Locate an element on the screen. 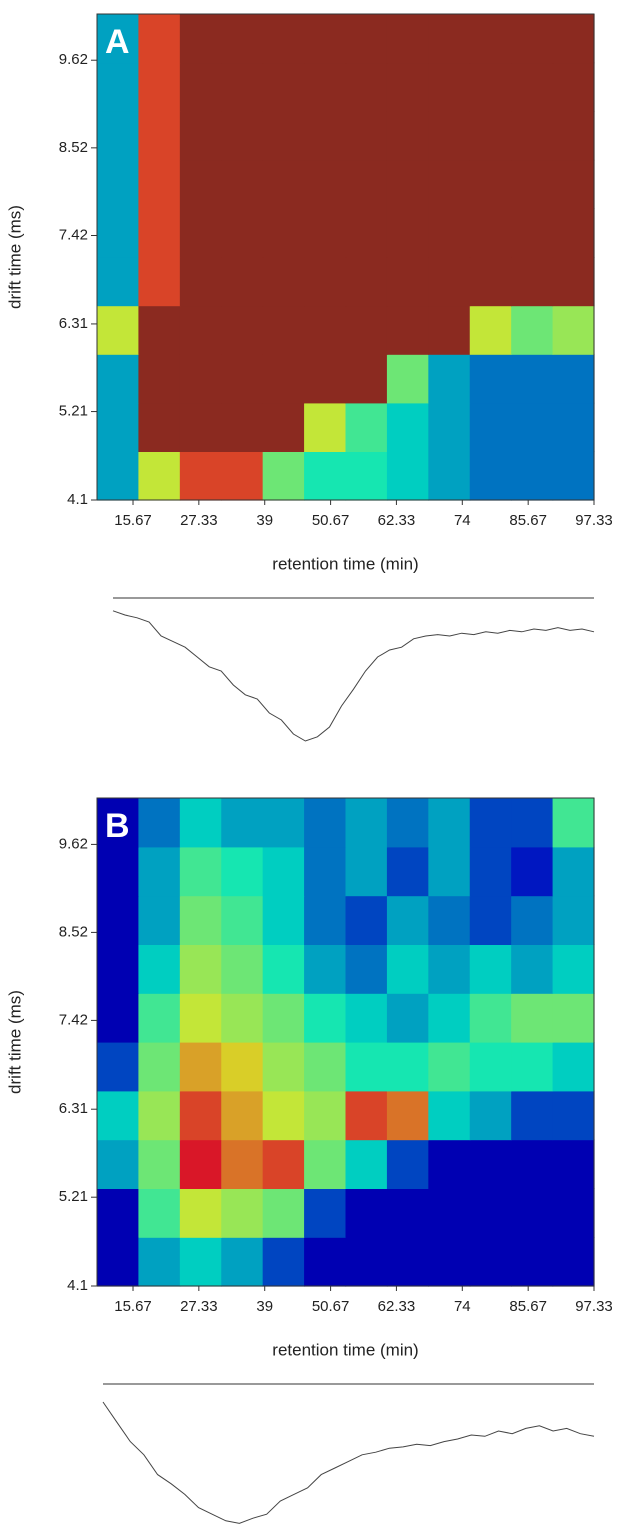 Image resolution: width=621 pixels, height=1536 pixels. x-tick-label: 15.67 is located at coordinates (133, 1306).